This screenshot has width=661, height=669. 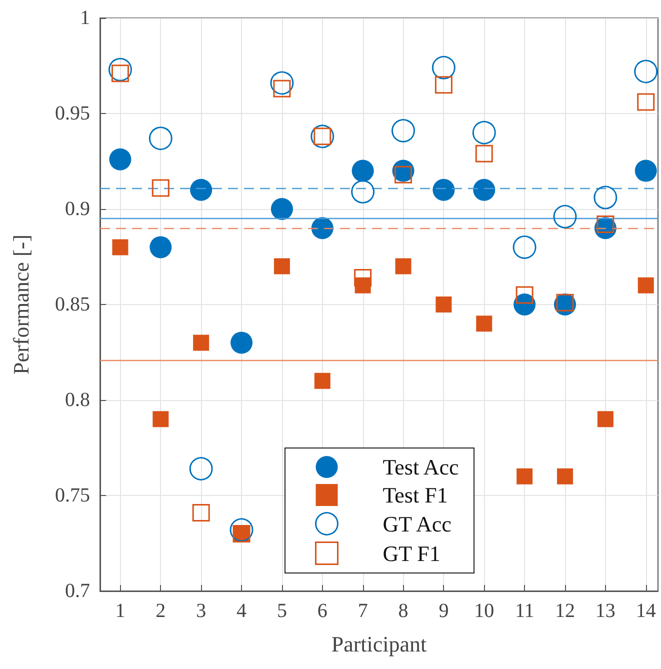 I want to click on legend-label: Test Acc, so click(x=421, y=467).